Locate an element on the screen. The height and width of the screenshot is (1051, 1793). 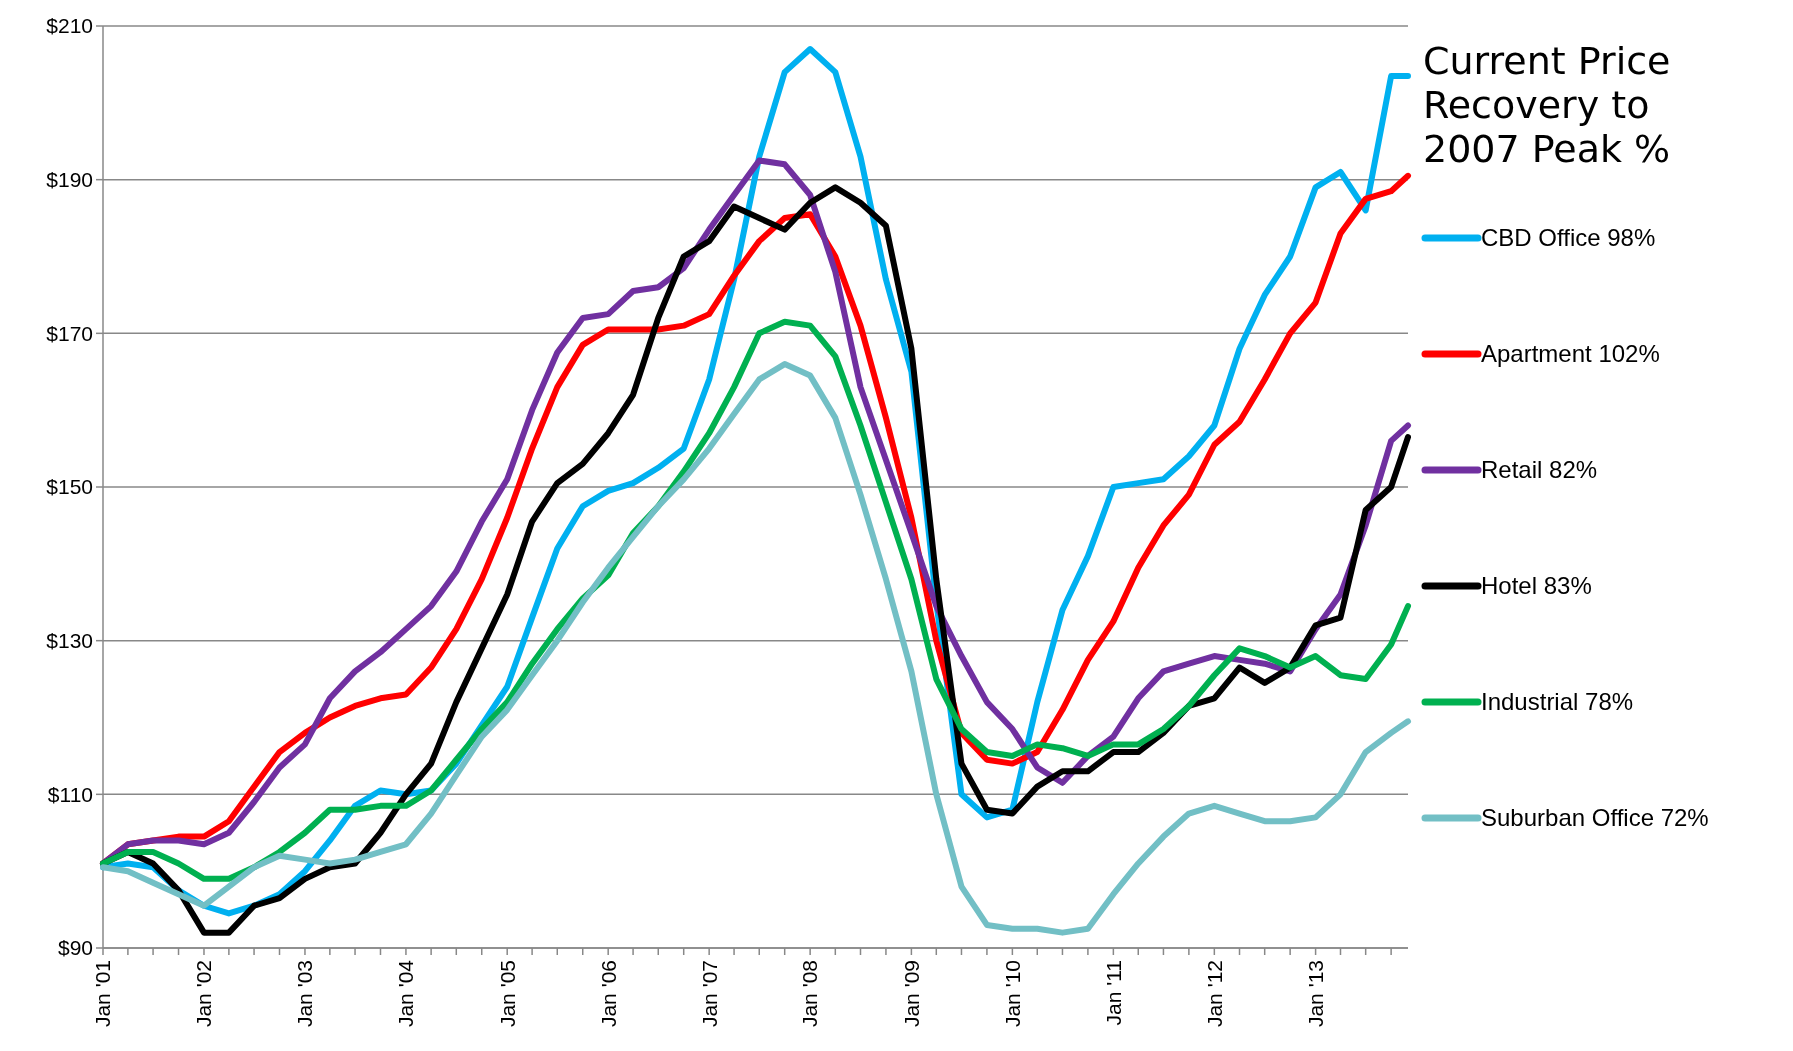
x-tick-label: Jan '01 is located at coordinates (103, 994).